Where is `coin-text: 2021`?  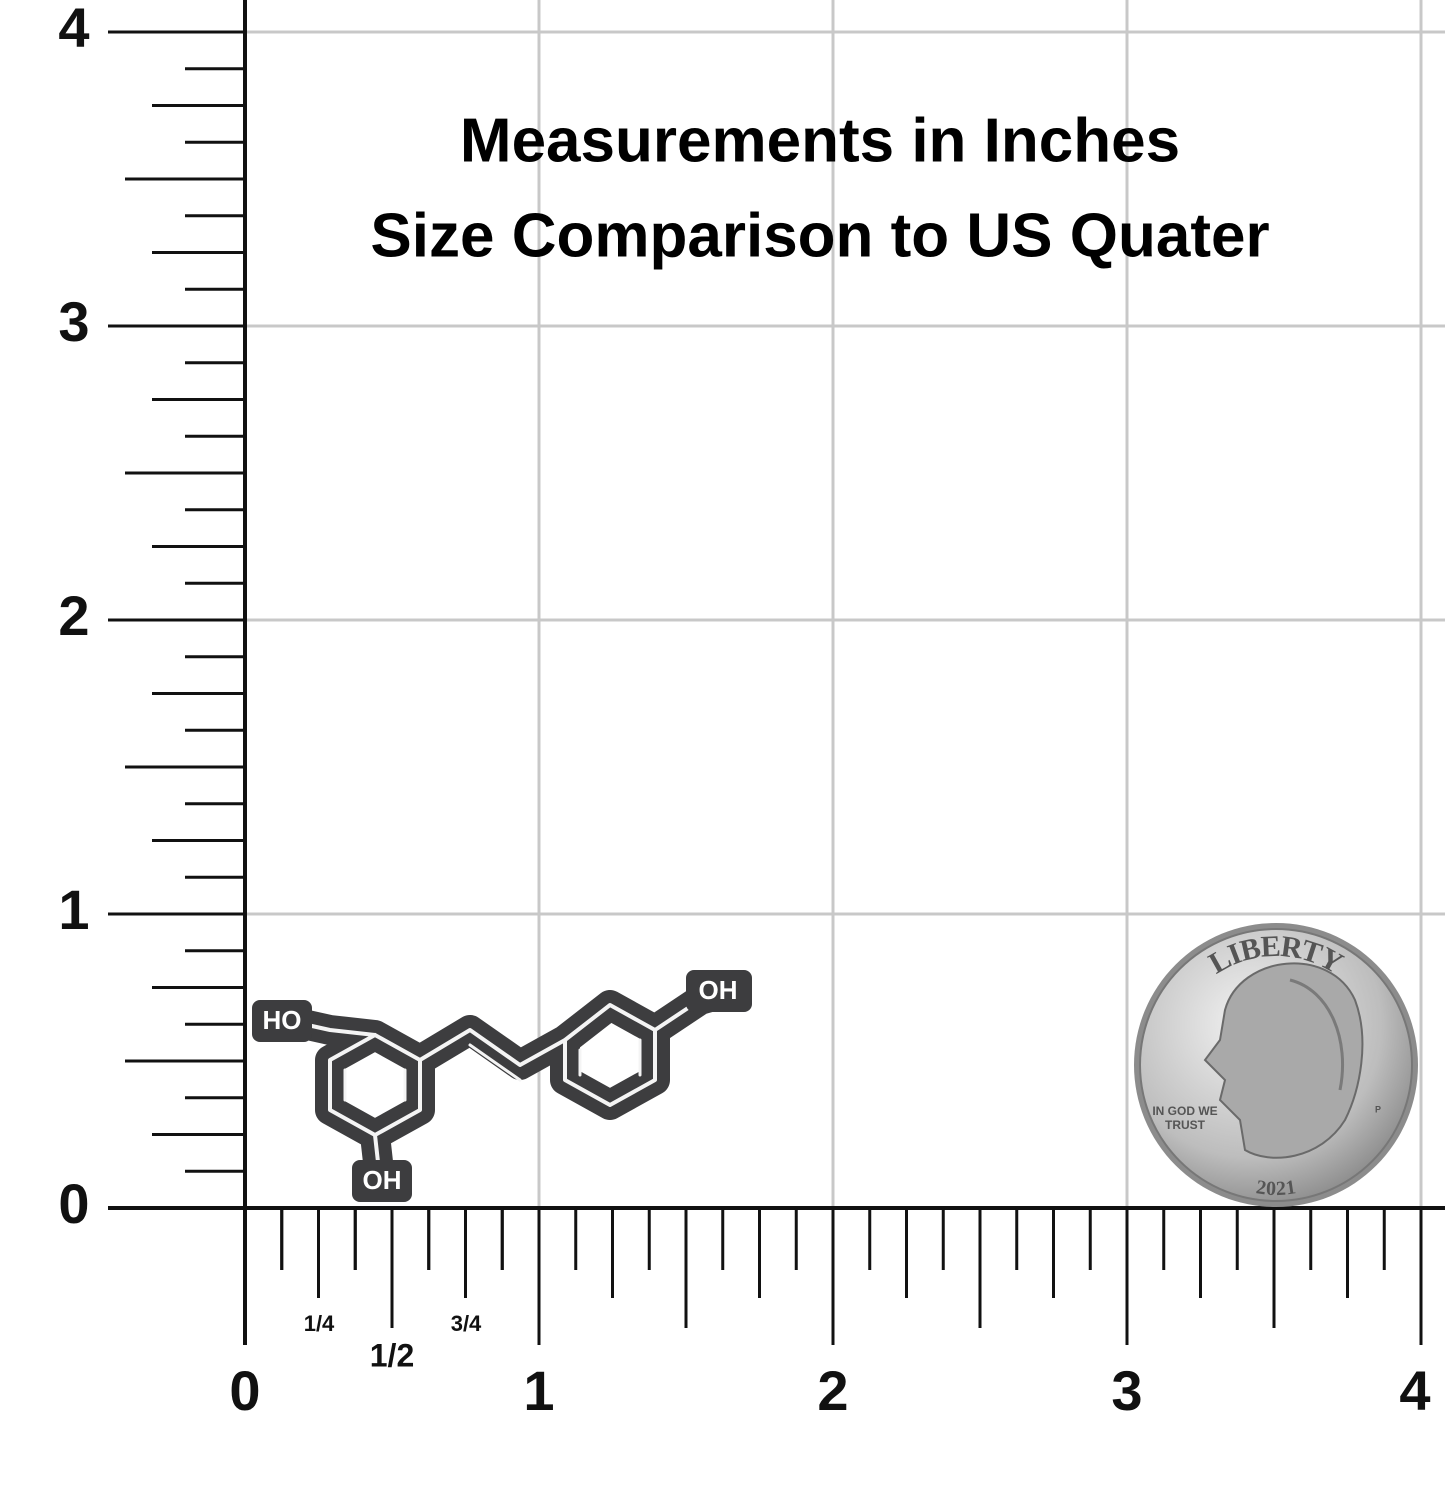
coin-text: 2021 is located at coordinates (1276, 1188).